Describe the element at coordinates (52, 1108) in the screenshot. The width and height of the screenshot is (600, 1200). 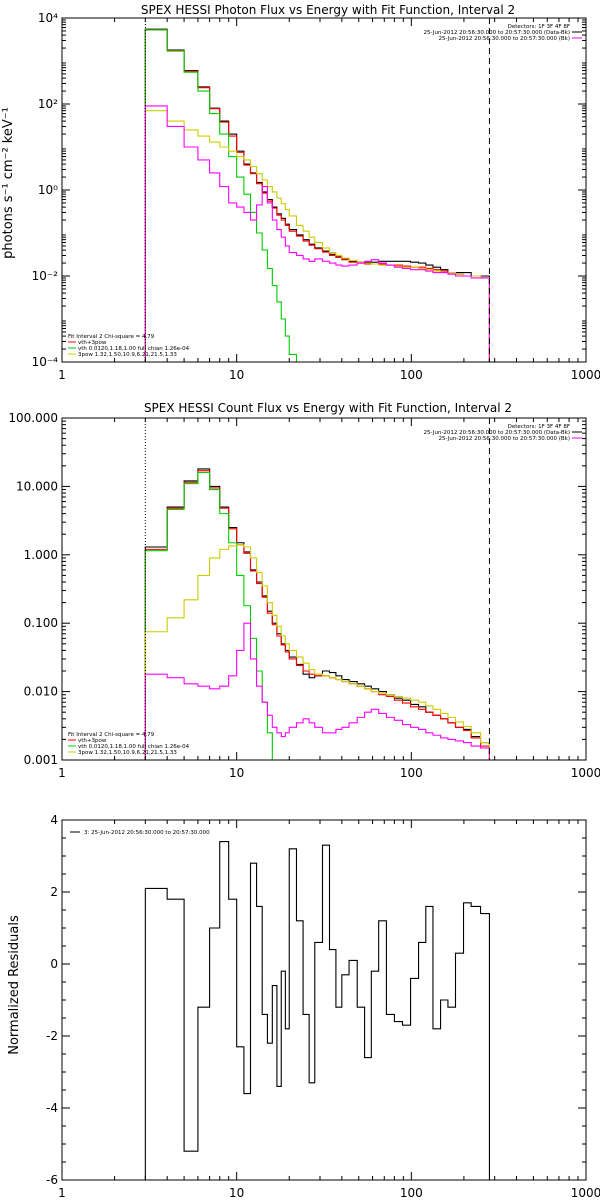
I see `y-tick-label: -4` at that location.